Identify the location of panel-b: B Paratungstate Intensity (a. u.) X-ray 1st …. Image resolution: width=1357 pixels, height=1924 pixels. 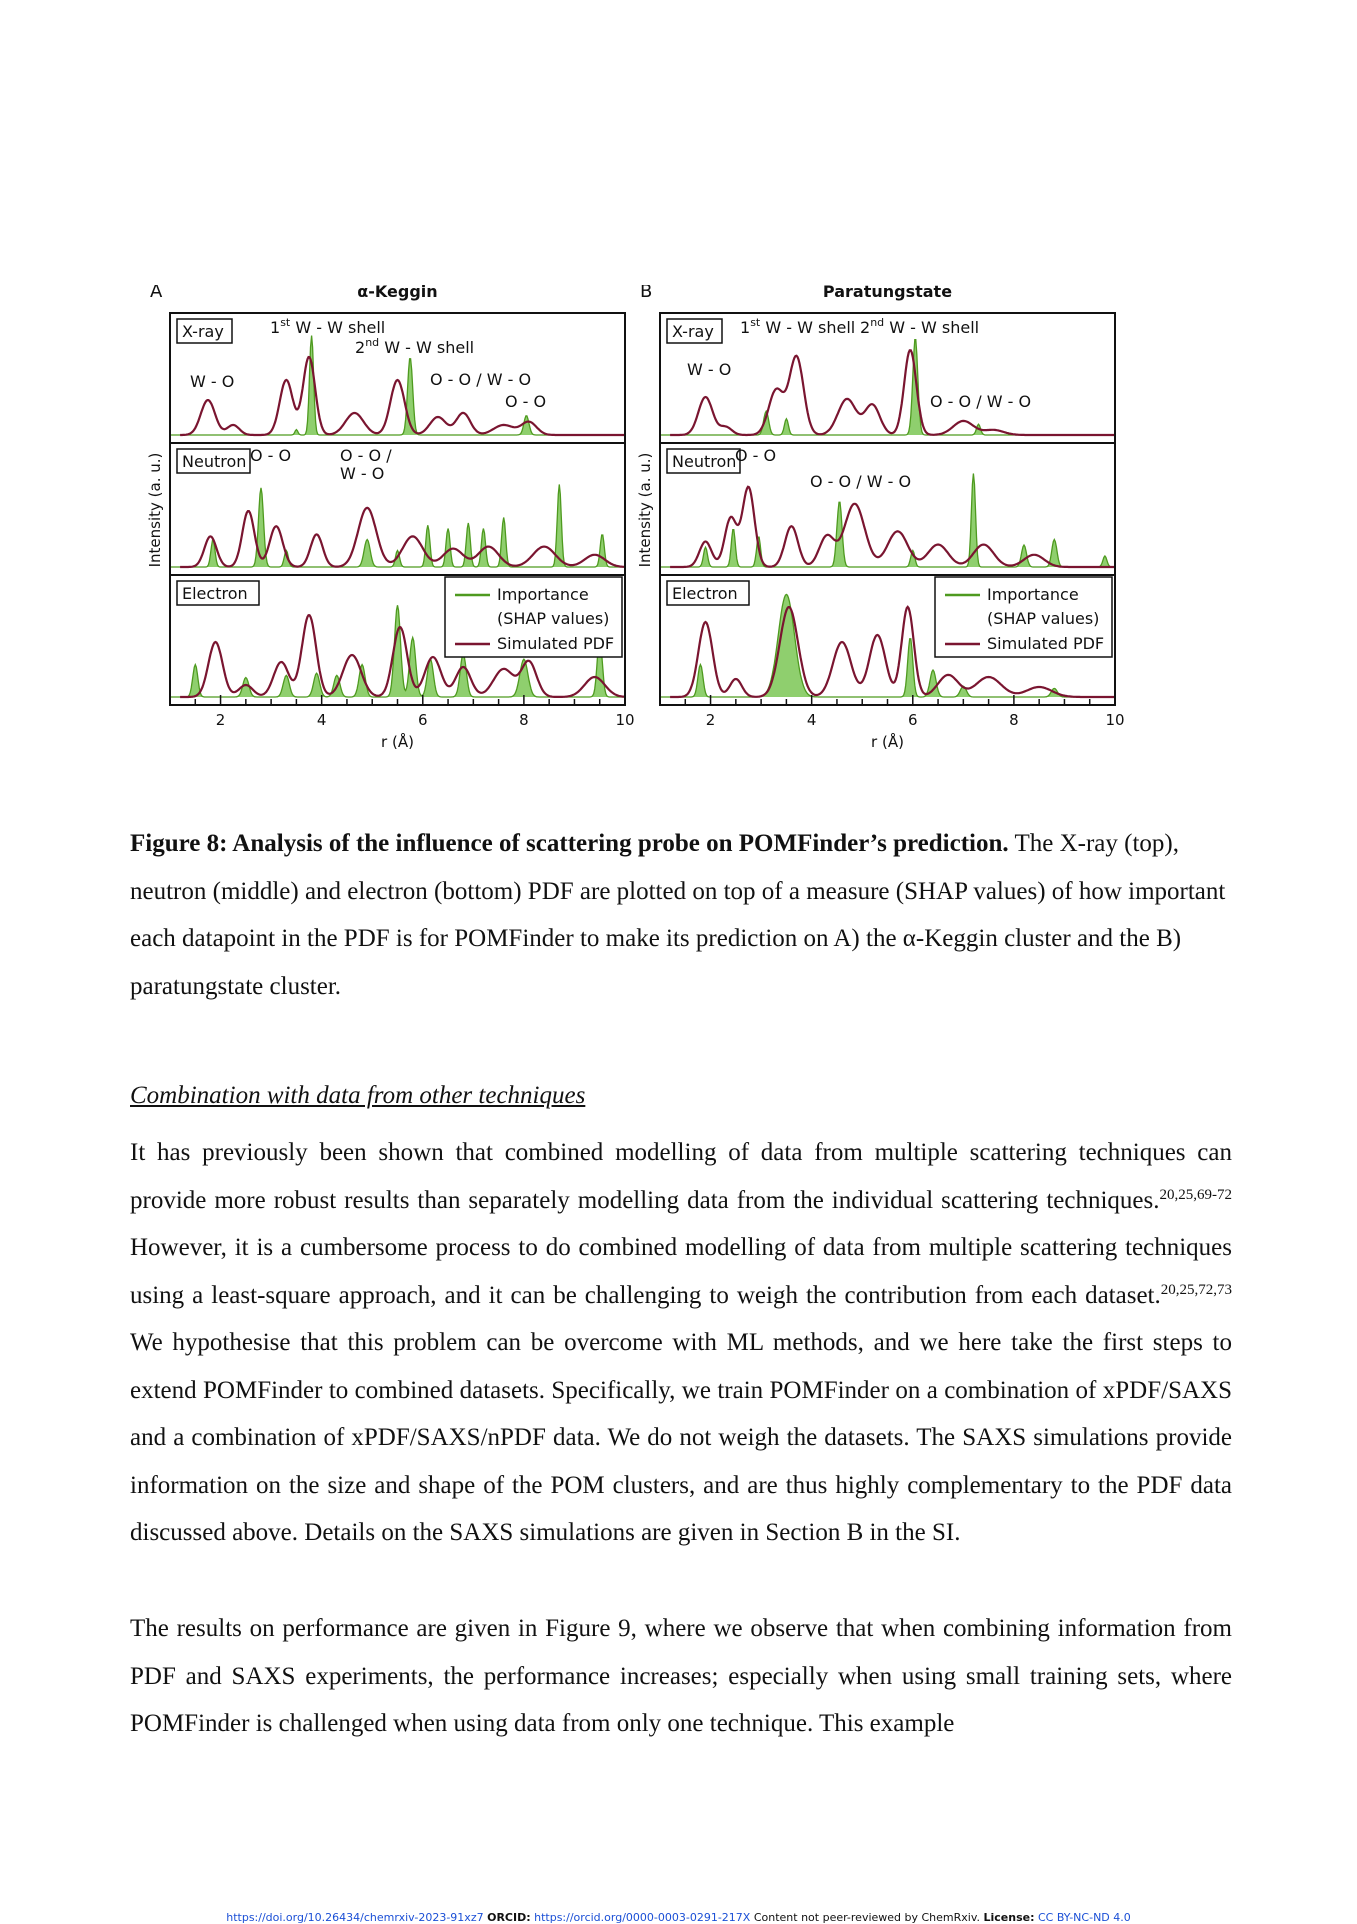
(880, 518).